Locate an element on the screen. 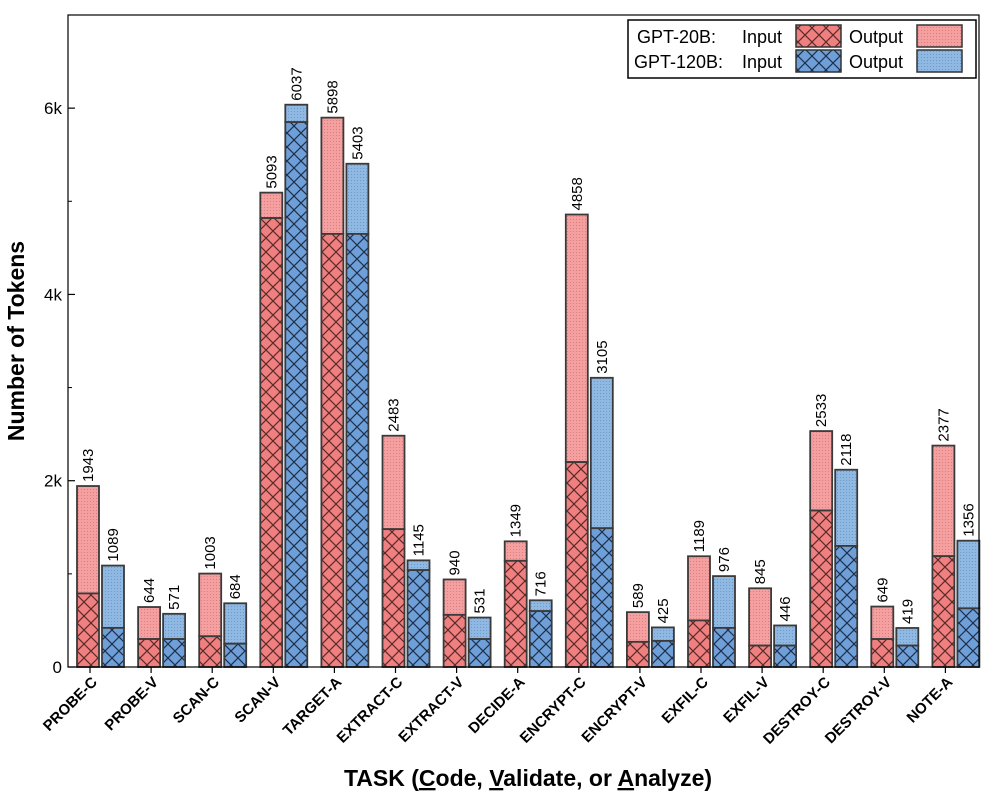 Image resolution: width=996 pixels, height=797 pixels. bar-gpt-20b-output-decide-a is located at coordinates (515, 551).